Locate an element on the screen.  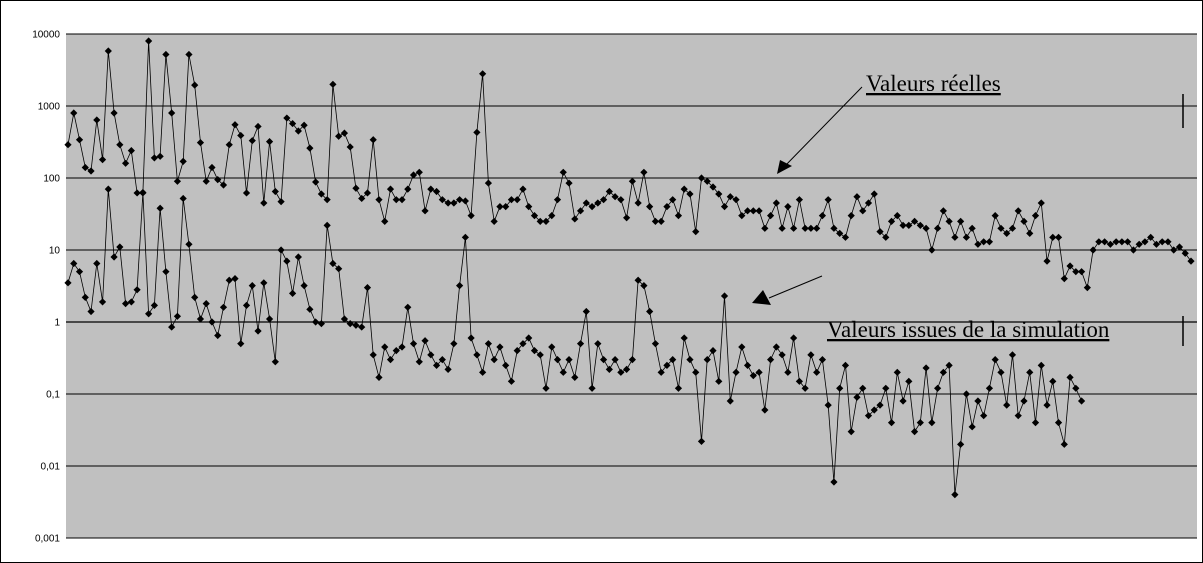
y-axis: 10000 1000 100 10 1 0,1 0,01 0,001 is located at coordinates (46, 287).